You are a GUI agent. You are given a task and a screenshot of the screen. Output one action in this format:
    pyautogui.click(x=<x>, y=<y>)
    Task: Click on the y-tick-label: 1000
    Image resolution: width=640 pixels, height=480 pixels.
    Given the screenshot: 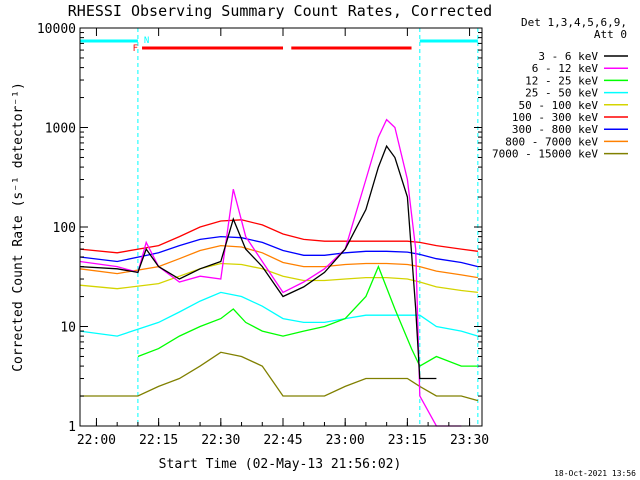 What is the action you would take?
    pyautogui.click(x=60, y=129)
    